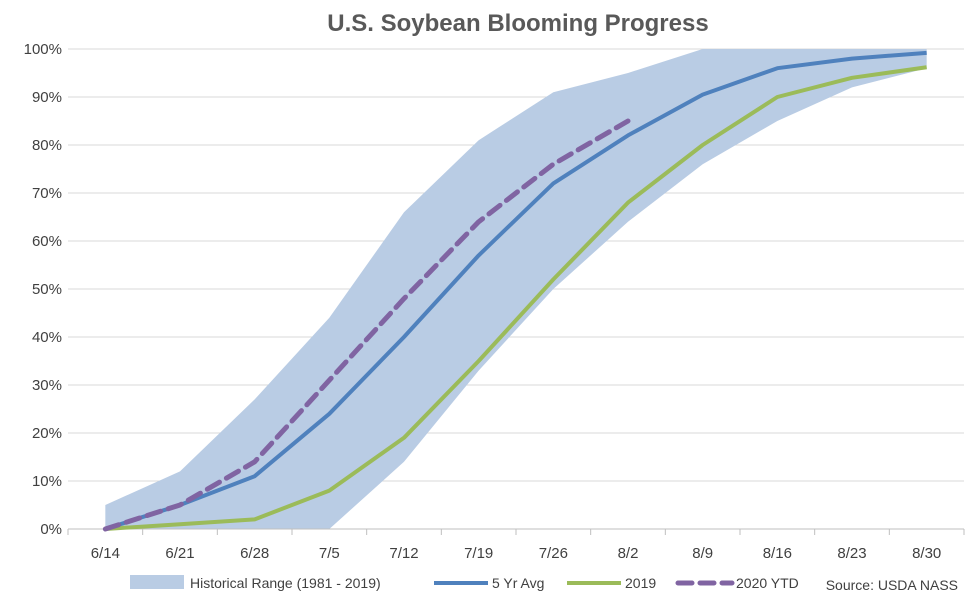 This screenshot has width=975, height=601. Describe the element at coordinates (47, 433) in the screenshot. I see `y-tick-label: 20%` at that location.